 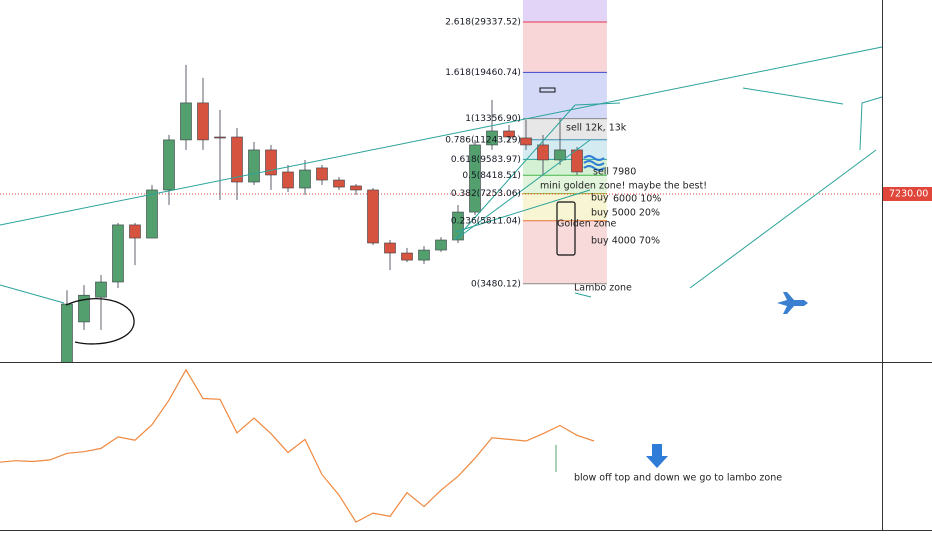 I want to click on hand-circle, so click(x=100, y=321).